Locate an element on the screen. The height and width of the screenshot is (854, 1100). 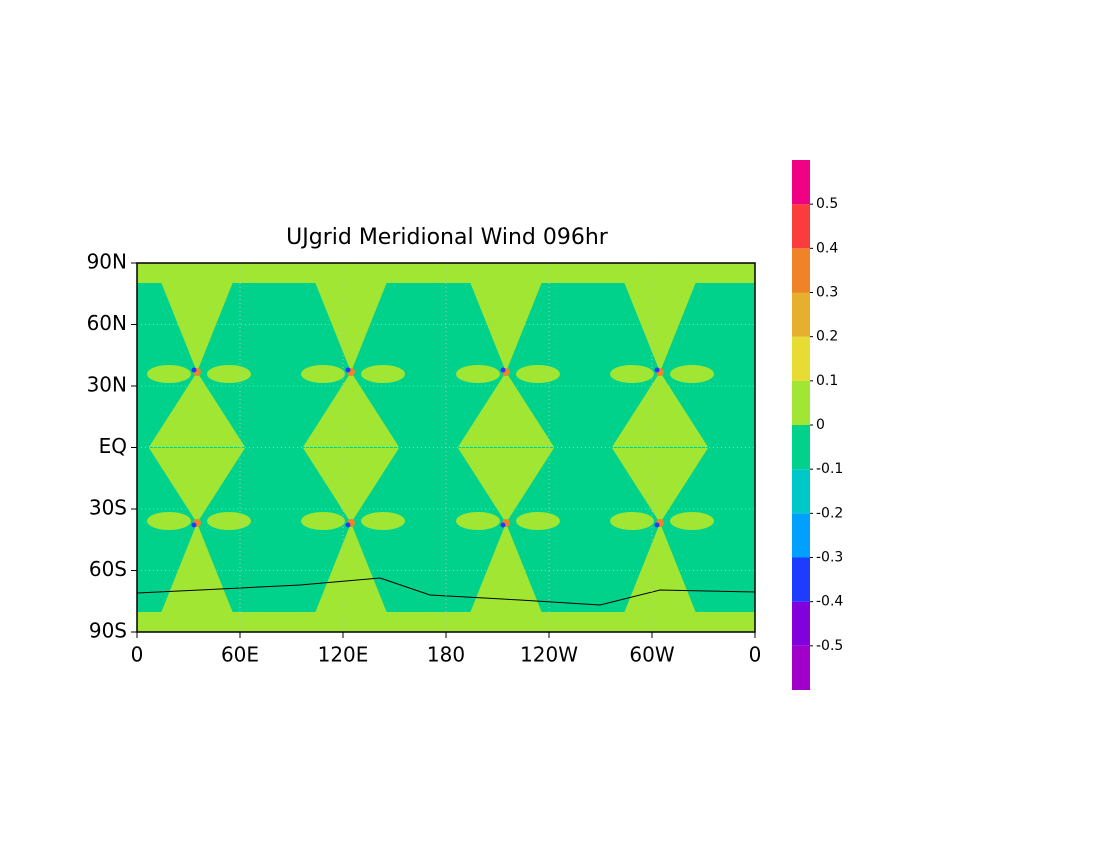
y-tick-label: 30N is located at coordinates (107, 385).